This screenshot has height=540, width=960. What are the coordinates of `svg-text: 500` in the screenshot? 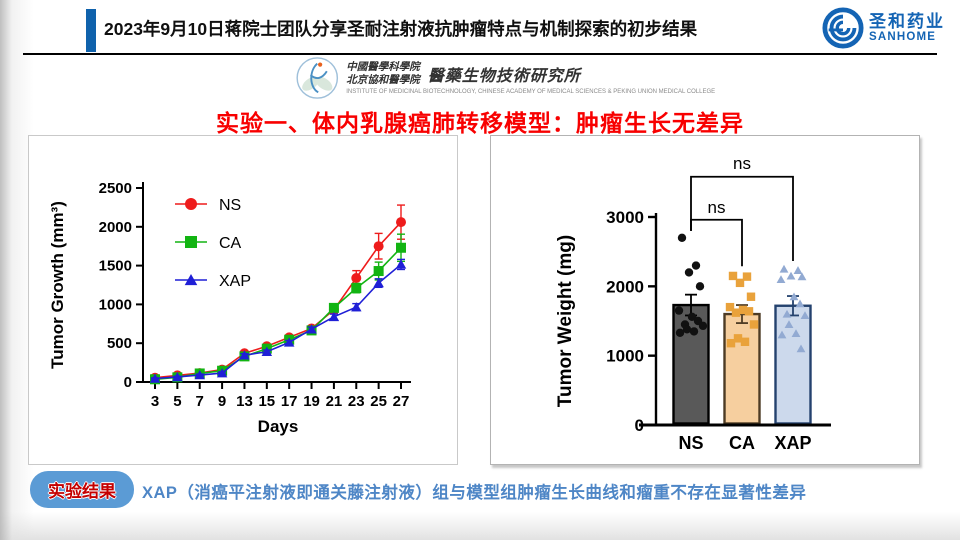 It's located at (119, 343).